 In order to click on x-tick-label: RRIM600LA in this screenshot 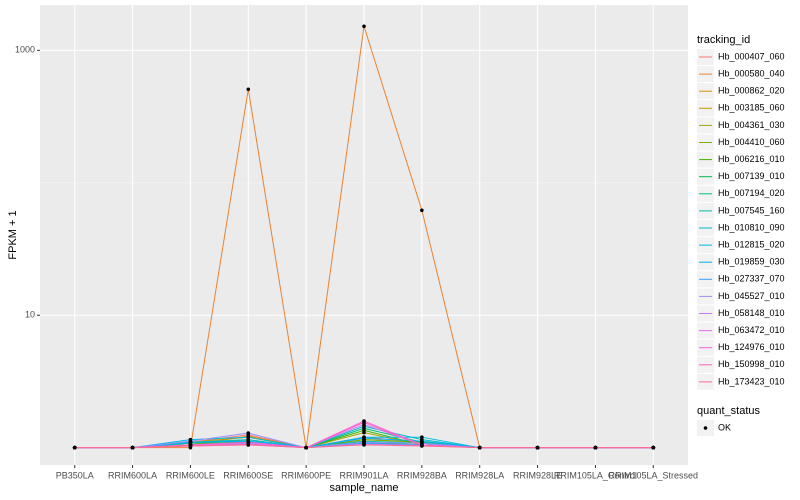, I will do `click(132, 475)`.